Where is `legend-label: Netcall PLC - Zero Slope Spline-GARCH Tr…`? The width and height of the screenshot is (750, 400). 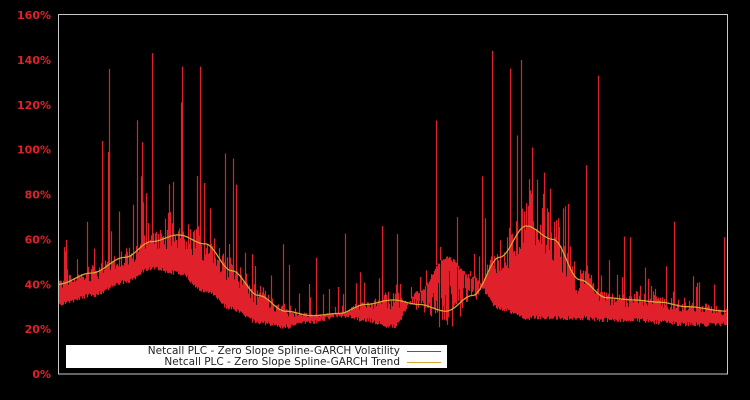
legend-label: Netcall PLC - Zero Slope Spline-GARCH Tr… is located at coordinates (282, 362).